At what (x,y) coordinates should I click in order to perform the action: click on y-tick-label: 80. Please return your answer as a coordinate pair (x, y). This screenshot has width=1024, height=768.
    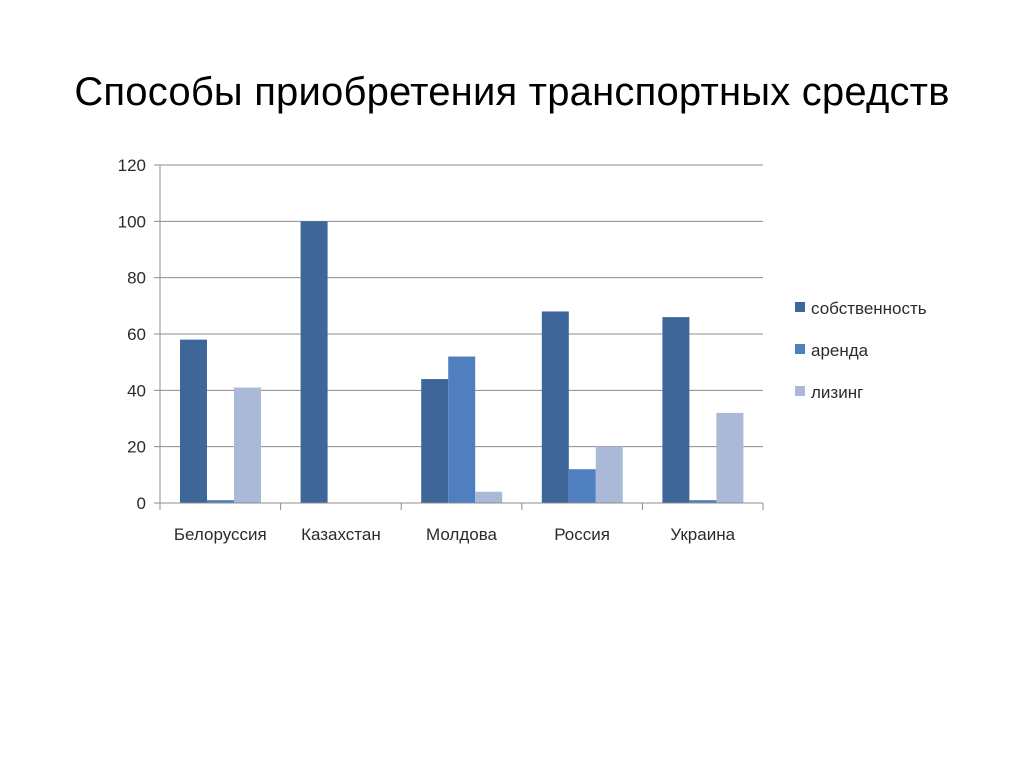
    Looking at the image, I should click on (136, 278).